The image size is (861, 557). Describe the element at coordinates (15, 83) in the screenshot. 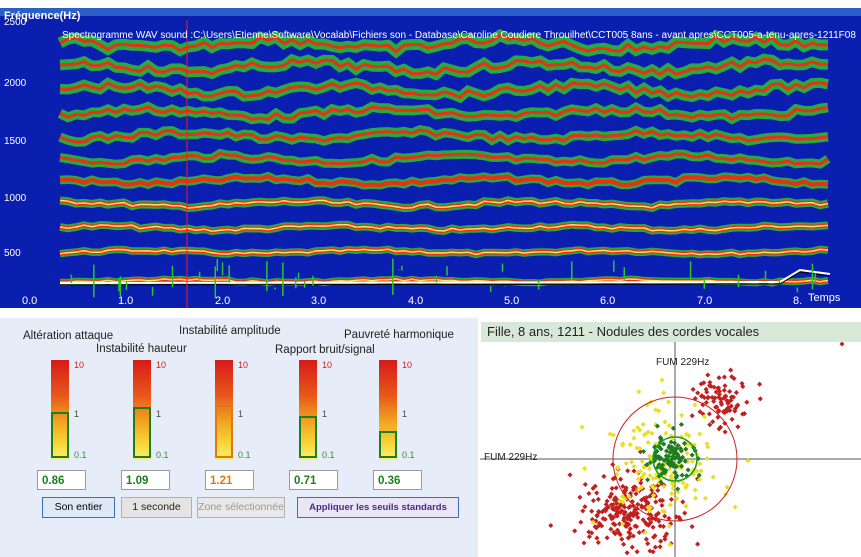

I see `y-tick-2000: 2000` at that location.